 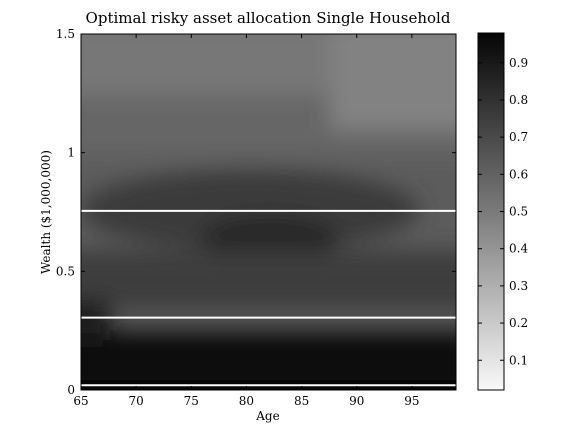 I want to click on colorbar-tick-label-4: 0.5, so click(x=518, y=212).